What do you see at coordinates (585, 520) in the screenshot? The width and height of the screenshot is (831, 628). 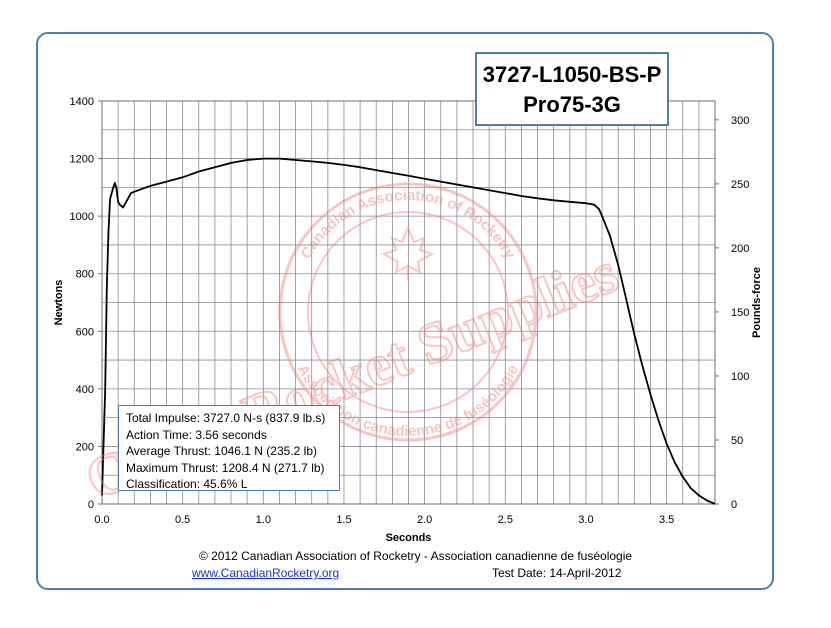 I see `x-tick-label: 3.0` at bounding box center [585, 520].